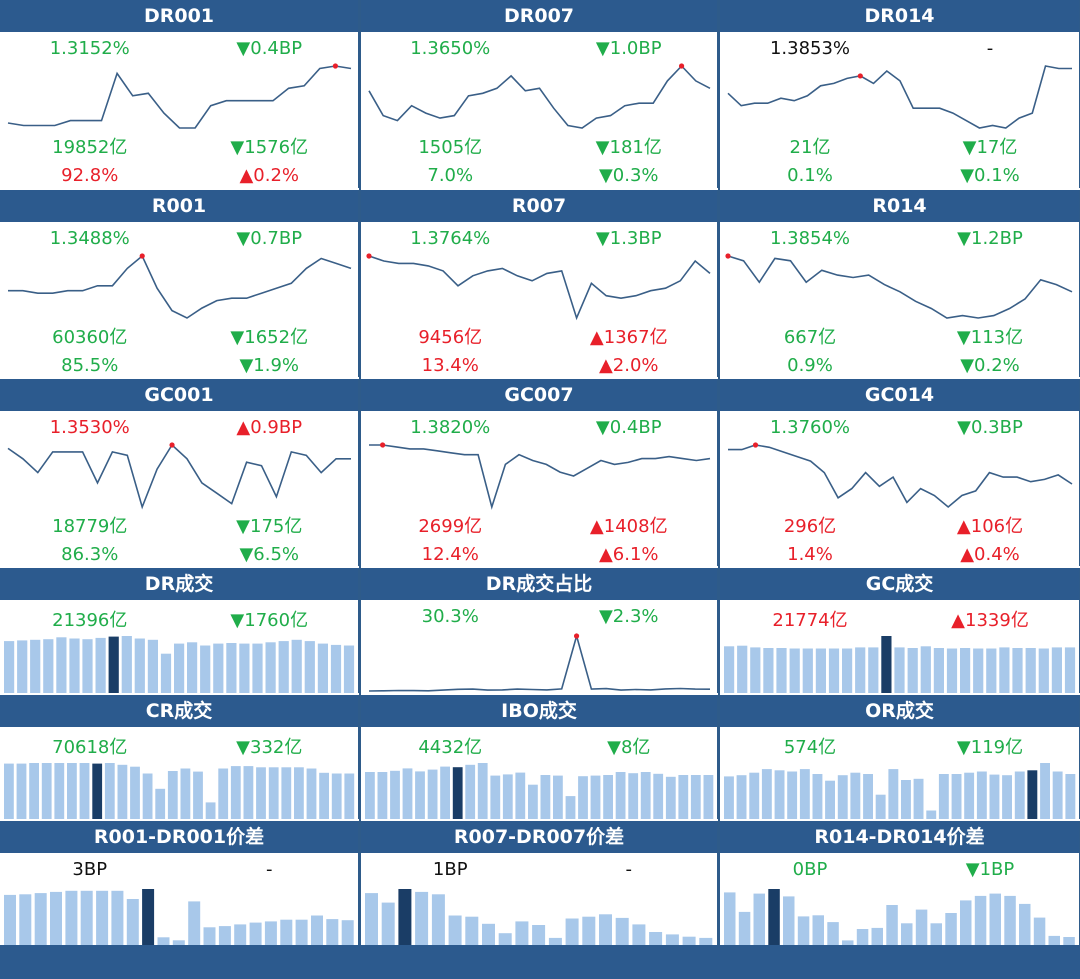 The image size is (1080, 979). What do you see at coordinates (450, 526) in the screenshot?
I see `value-label: 2699亿` at bounding box center [450, 526].